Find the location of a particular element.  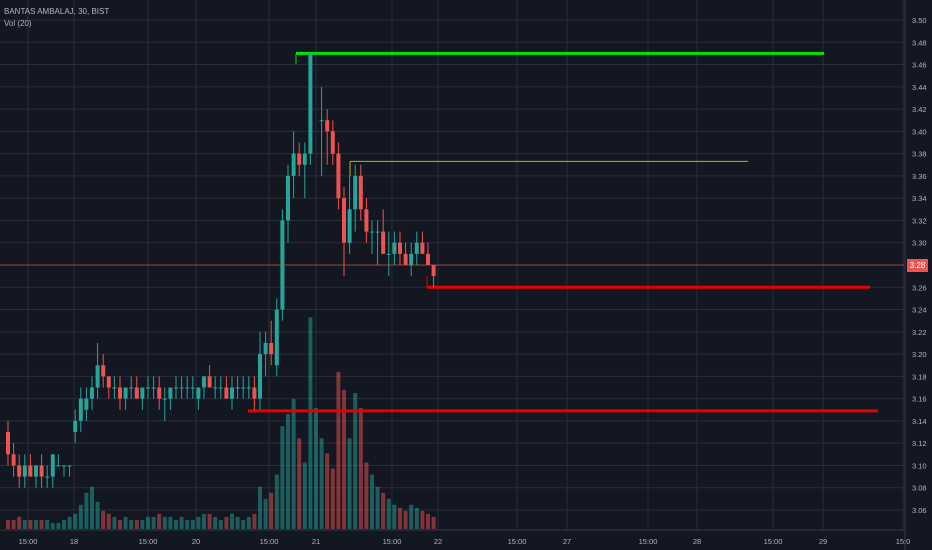

price-tick-label: 3.12 is located at coordinates (919, 443).